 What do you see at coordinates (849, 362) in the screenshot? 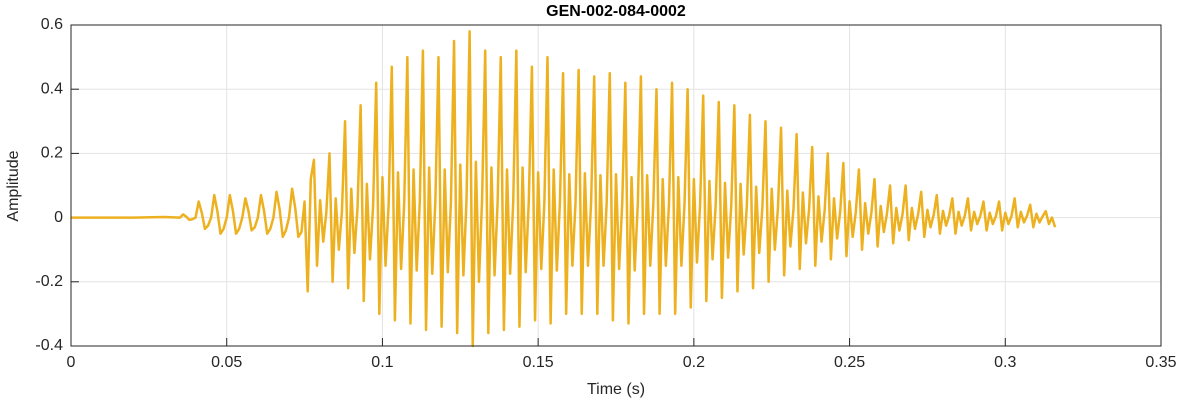
I see `x-tick-label: 0.25` at bounding box center [849, 362].